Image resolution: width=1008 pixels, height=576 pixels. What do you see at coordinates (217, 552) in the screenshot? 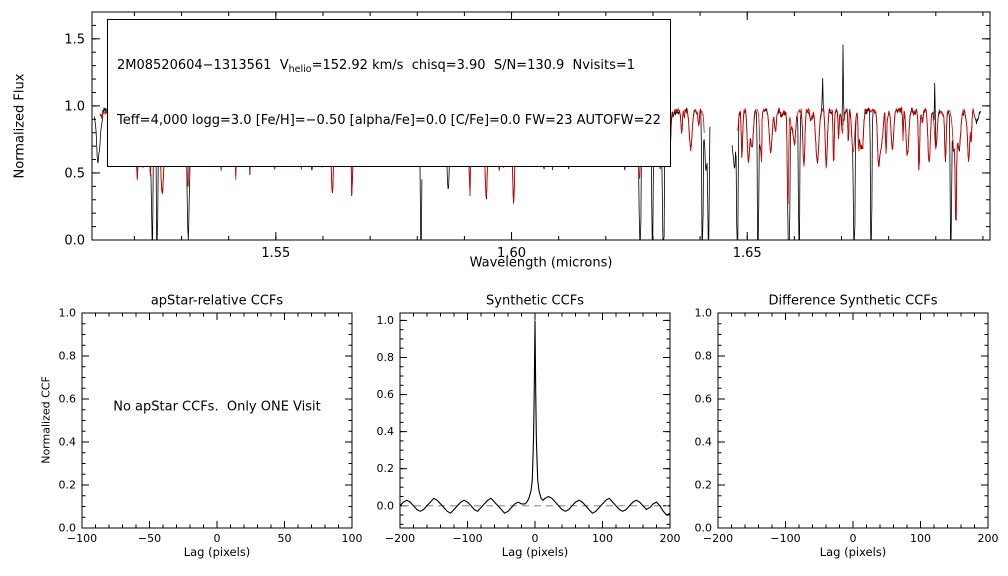
I see `lag-axis-label-1: Lag (pixels)` at bounding box center [217, 552].